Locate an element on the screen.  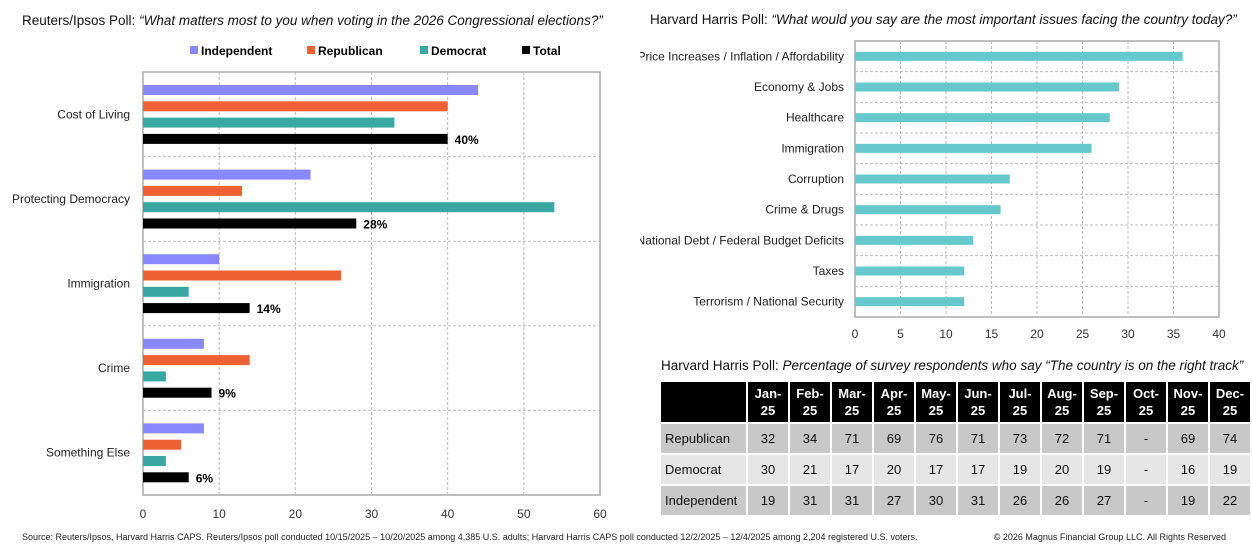
category-label: Corruption is located at coordinates (816, 179).